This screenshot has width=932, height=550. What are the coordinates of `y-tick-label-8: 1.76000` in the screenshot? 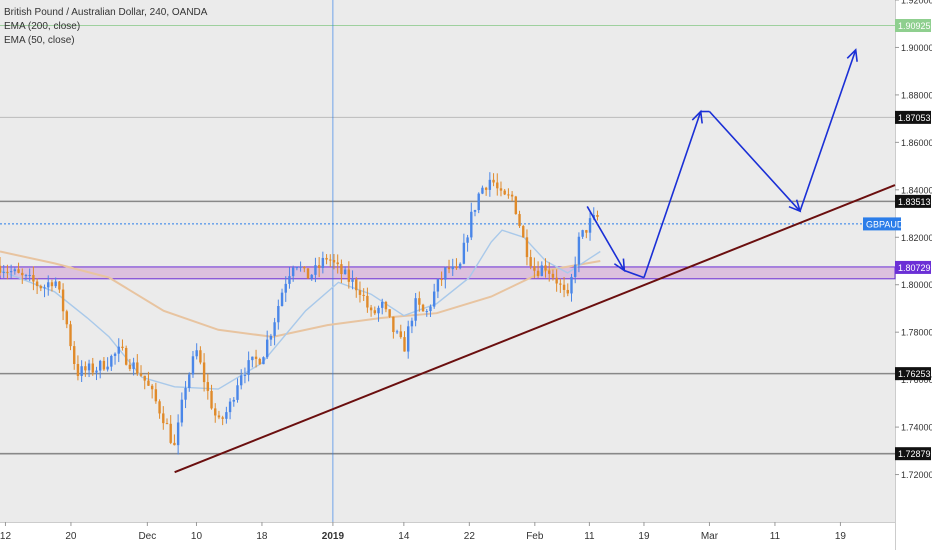 It's located at (916, 380).